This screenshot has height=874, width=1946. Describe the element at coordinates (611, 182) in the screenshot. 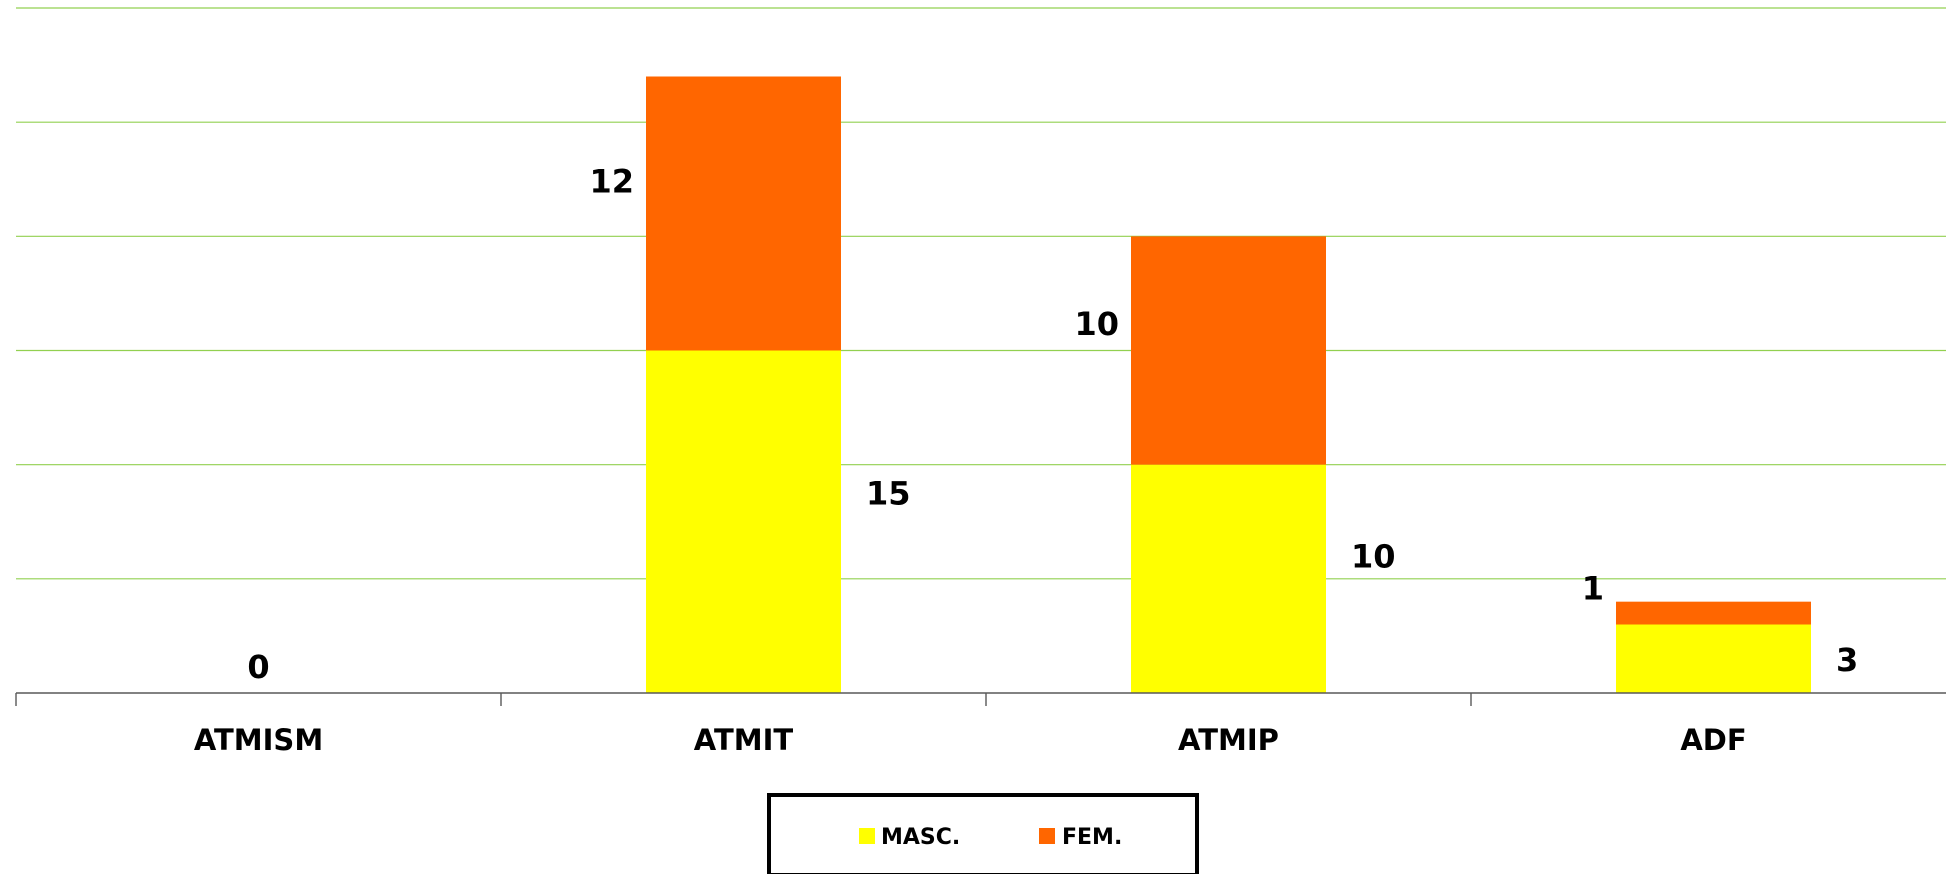

I see `data-label-atmit-fem: 12` at that location.